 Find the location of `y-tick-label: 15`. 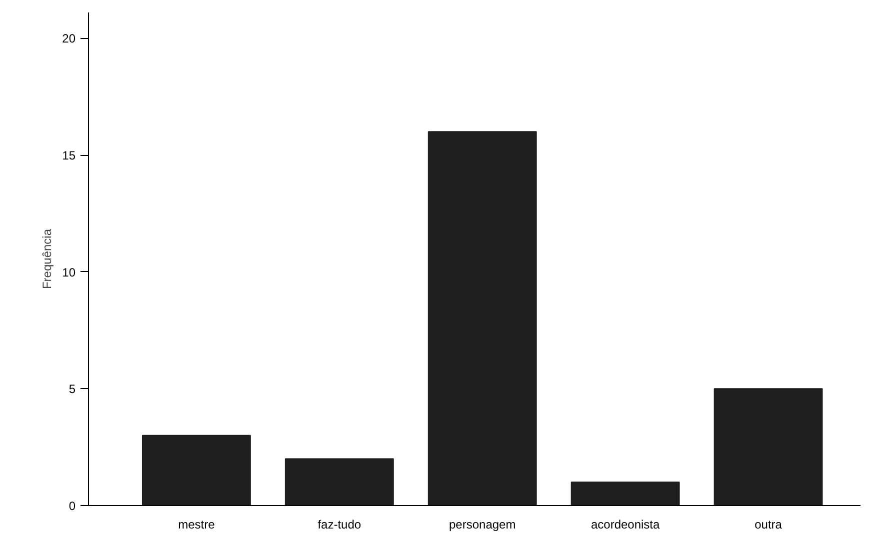

y-tick-label: 15 is located at coordinates (69, 155).